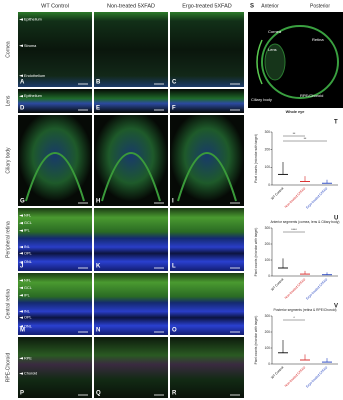 The width and height of the screenshot is (343, 400). Describe the element at coordinates (336, 219) in the screenshot. I see `panel-letter: U` at that location.